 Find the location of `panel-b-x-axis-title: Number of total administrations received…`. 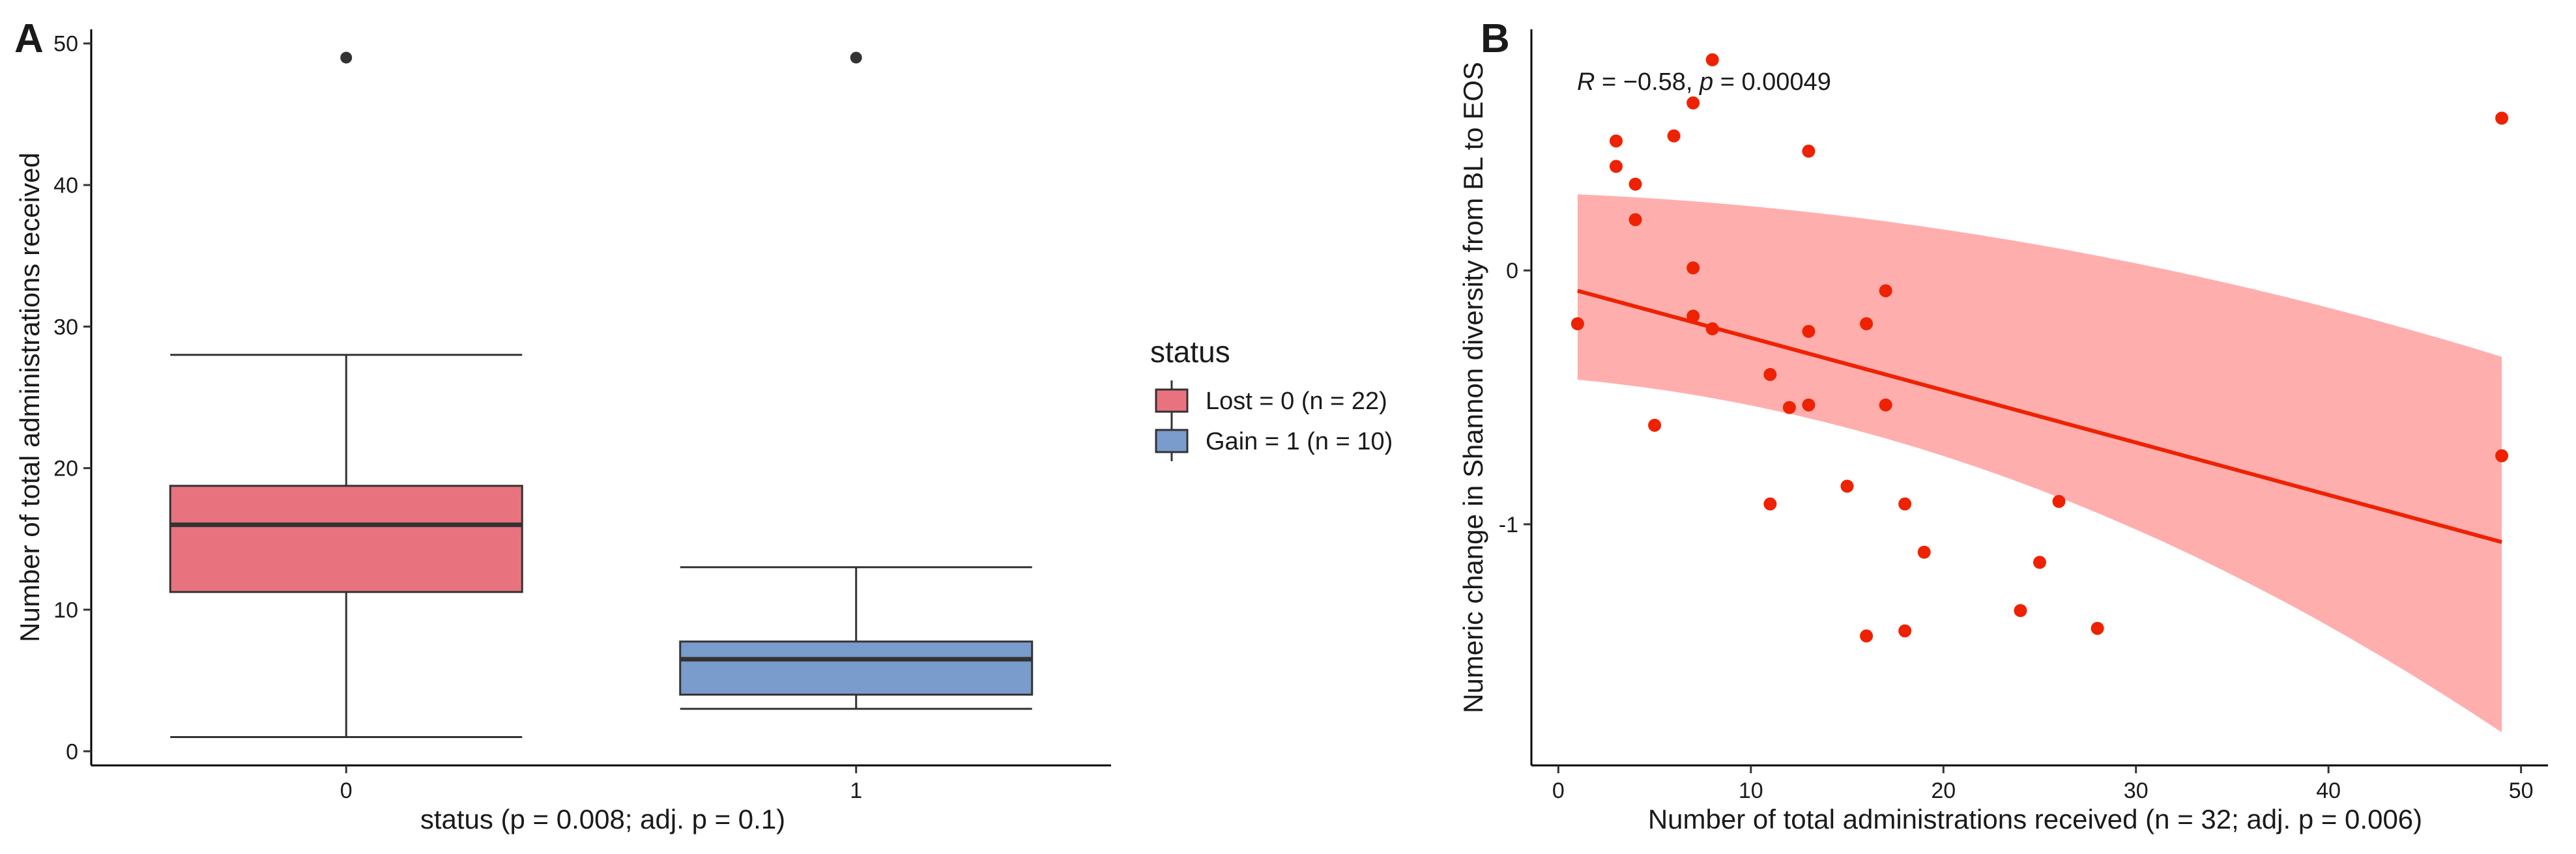

panel-b-x-axis-title: Number of total administrations received… is located at coordinates (2035, 819).